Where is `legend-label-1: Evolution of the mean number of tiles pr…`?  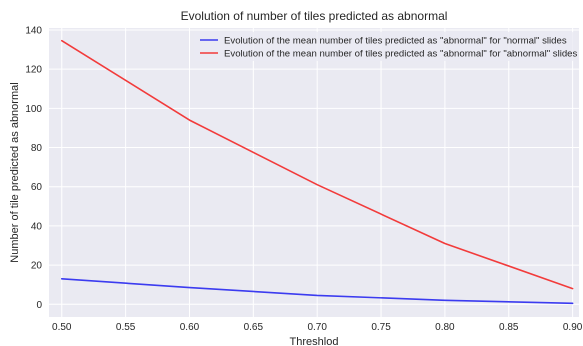
legend-label-1: Evolution of the mean number of tiles pr… is located at coordinates (395, 40).